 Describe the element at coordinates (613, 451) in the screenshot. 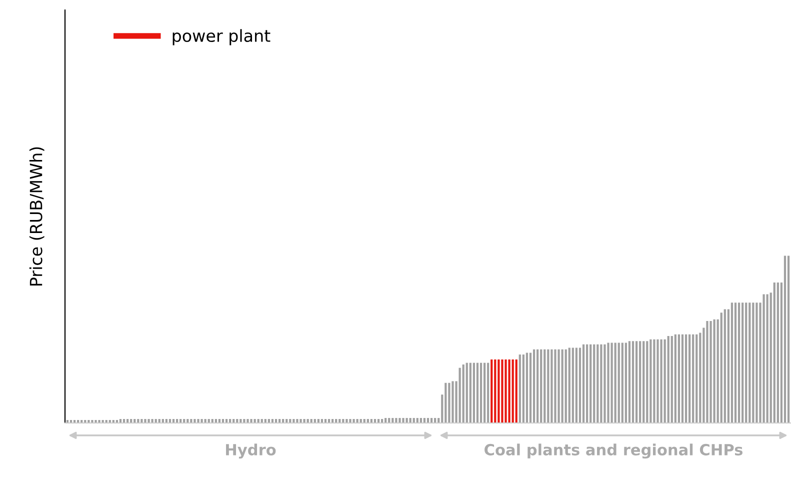

I see `text: Coal plants and regional CHPs` at that location.